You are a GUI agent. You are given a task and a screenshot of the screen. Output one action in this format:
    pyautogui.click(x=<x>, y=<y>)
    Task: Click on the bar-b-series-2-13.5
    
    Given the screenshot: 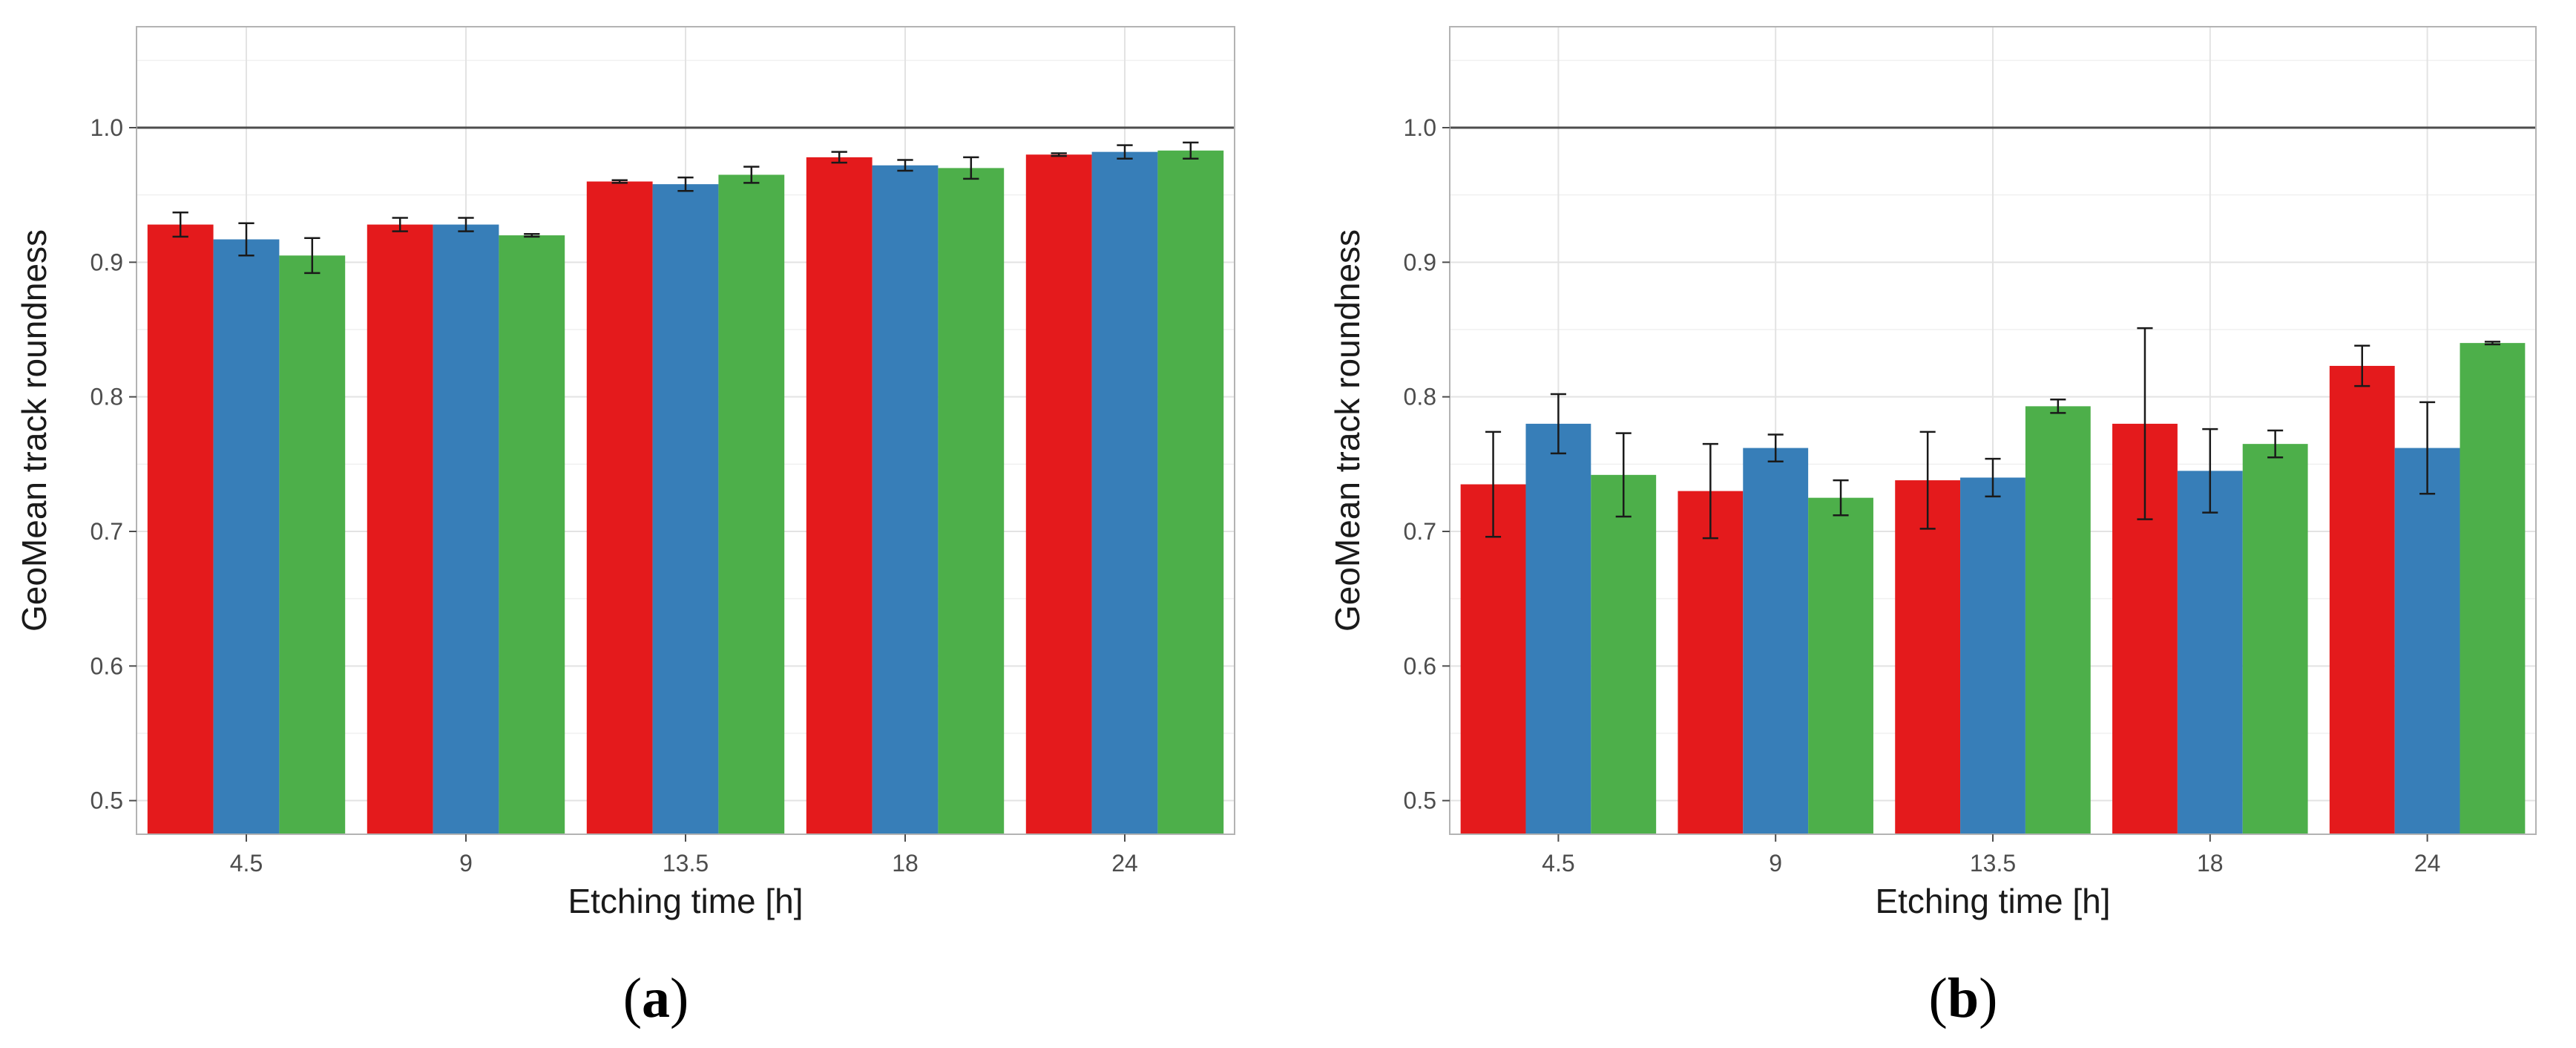 What is the action you would take?
    pyautogui.click(x=1992, y=655)
    